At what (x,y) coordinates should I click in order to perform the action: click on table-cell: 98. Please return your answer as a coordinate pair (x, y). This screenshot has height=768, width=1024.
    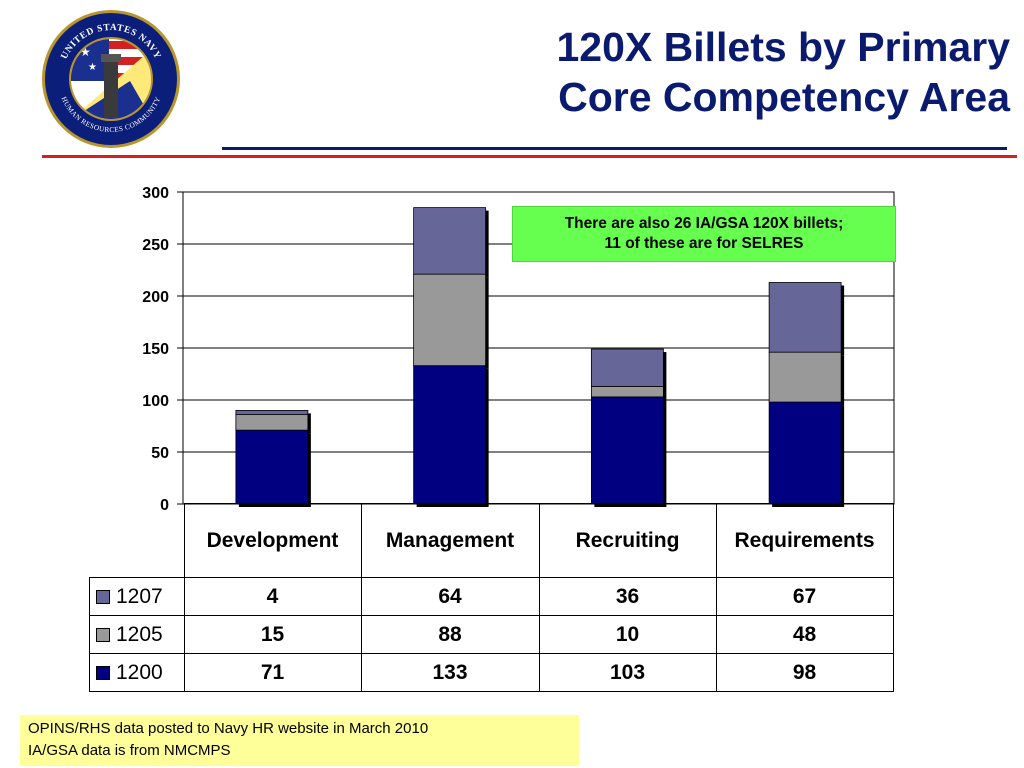
    Looking at the image, I should click on (804, 672).